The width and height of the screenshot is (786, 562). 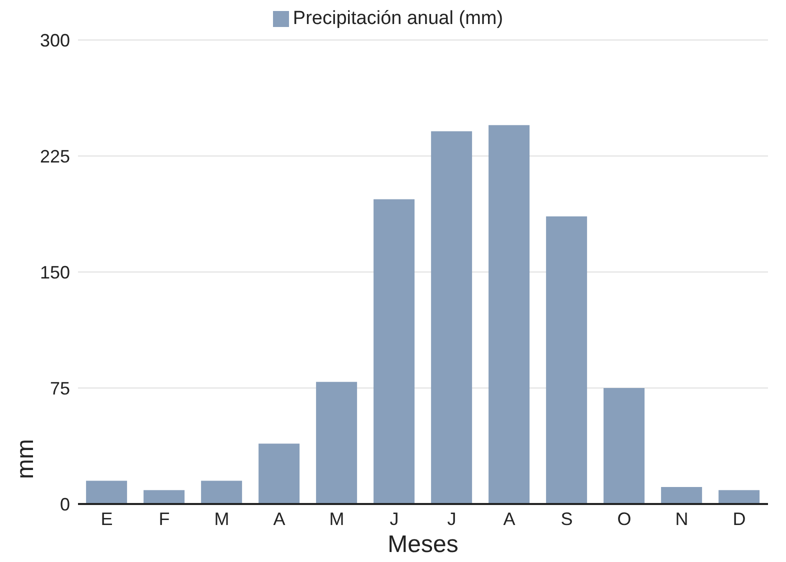 What do you see at coordinates (681, 518) in the screenshot?
I see `x-tick-label: N` at bounding box center [681, 518].